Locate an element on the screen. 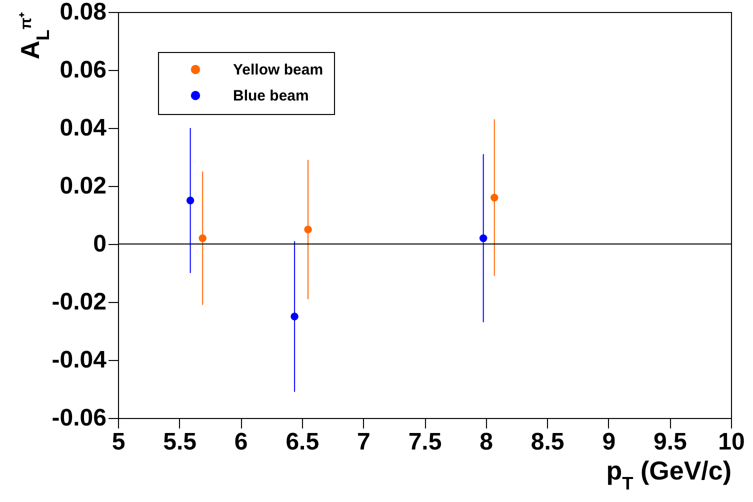 This screenshot has width=753, height=502. x-axis-title: p$_{T}$ (GeV/c) is located at coordinates (669, 475).